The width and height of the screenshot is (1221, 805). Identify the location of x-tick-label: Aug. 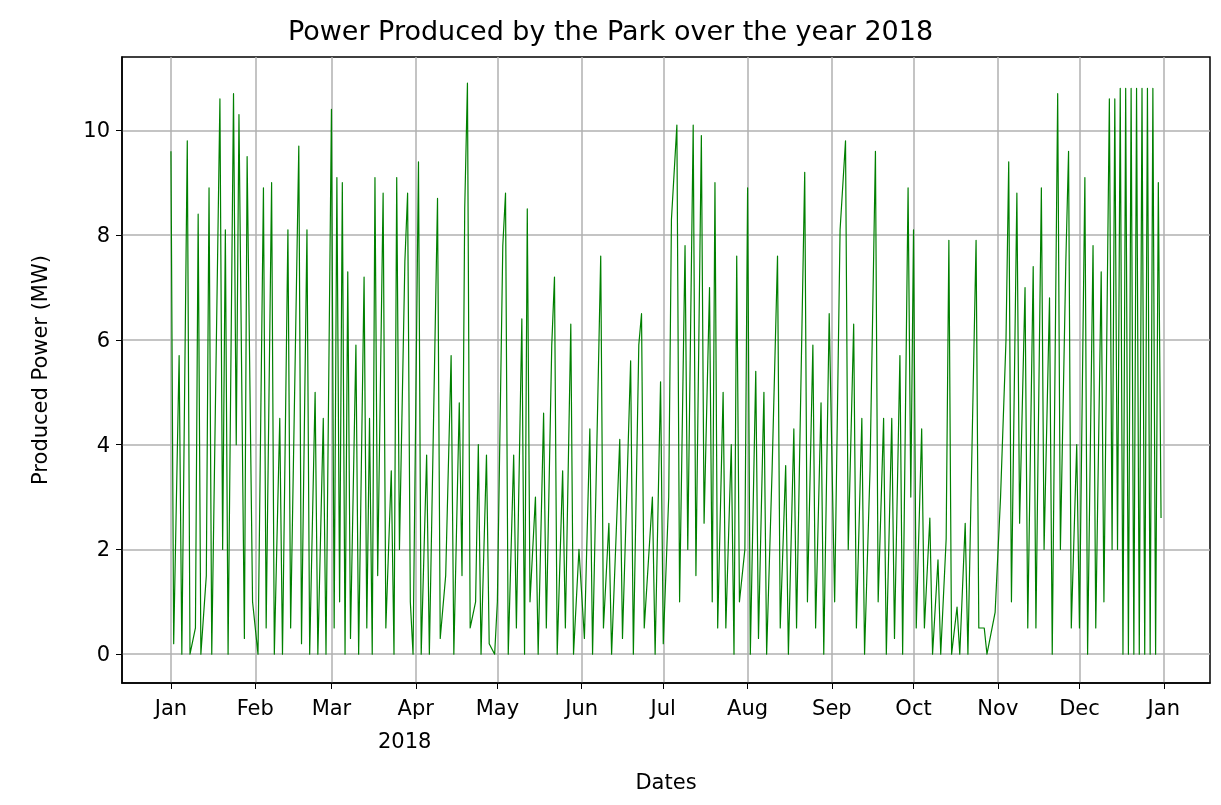
(748, 707).